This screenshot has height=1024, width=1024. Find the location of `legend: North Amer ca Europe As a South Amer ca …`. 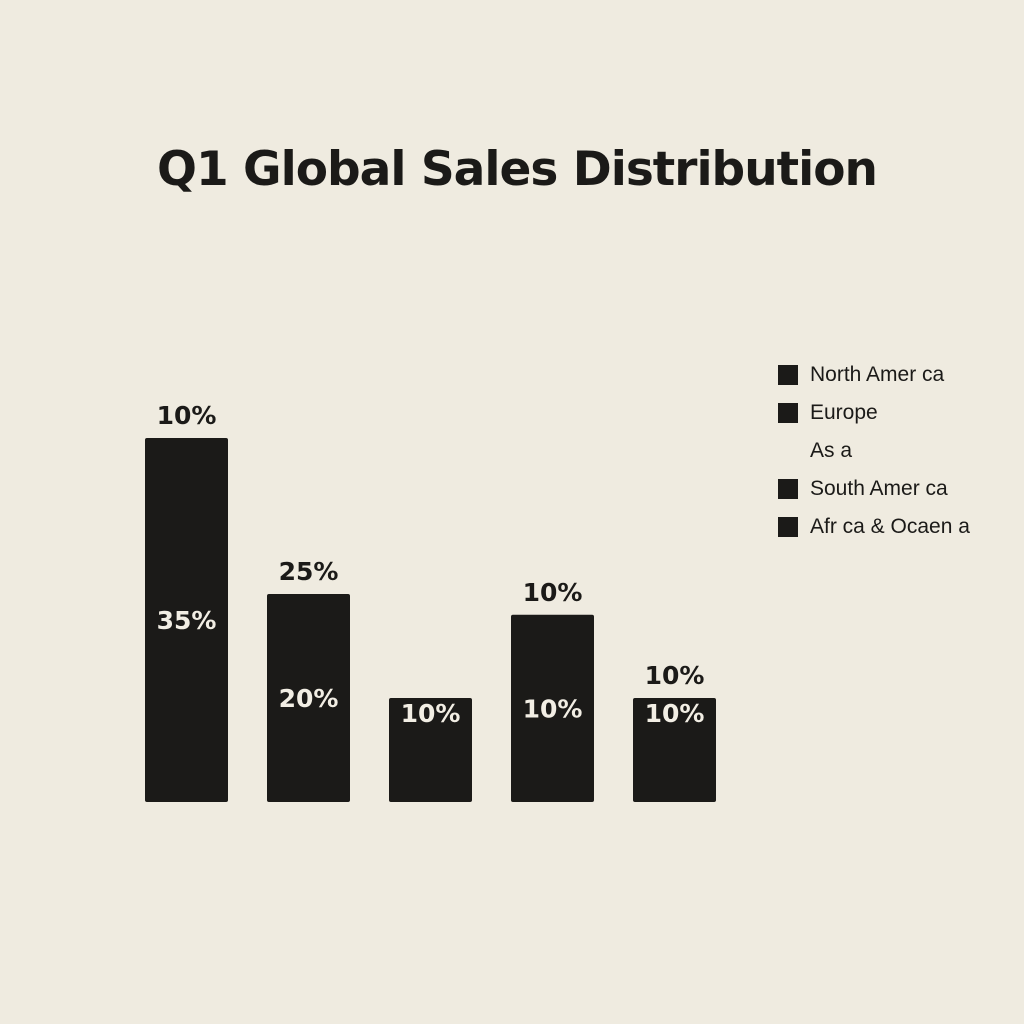

legend: North Amer ca Europe As a South Amer ca … is located at coordinates (898, 451).